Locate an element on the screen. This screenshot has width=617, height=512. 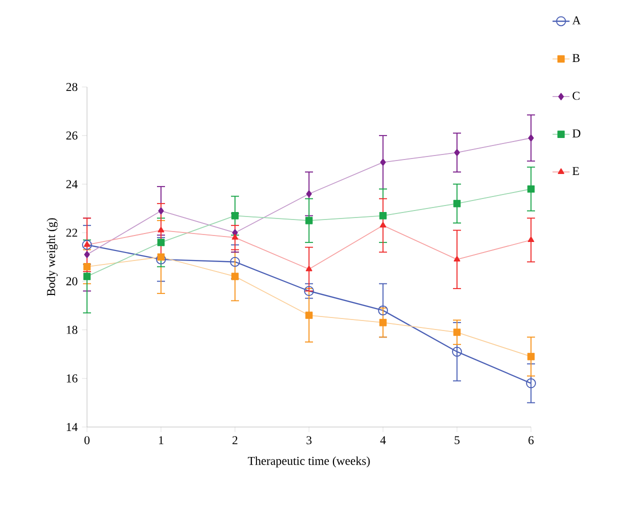
y-axis-title: Body weight (g) is located at coordinates (52, 257).